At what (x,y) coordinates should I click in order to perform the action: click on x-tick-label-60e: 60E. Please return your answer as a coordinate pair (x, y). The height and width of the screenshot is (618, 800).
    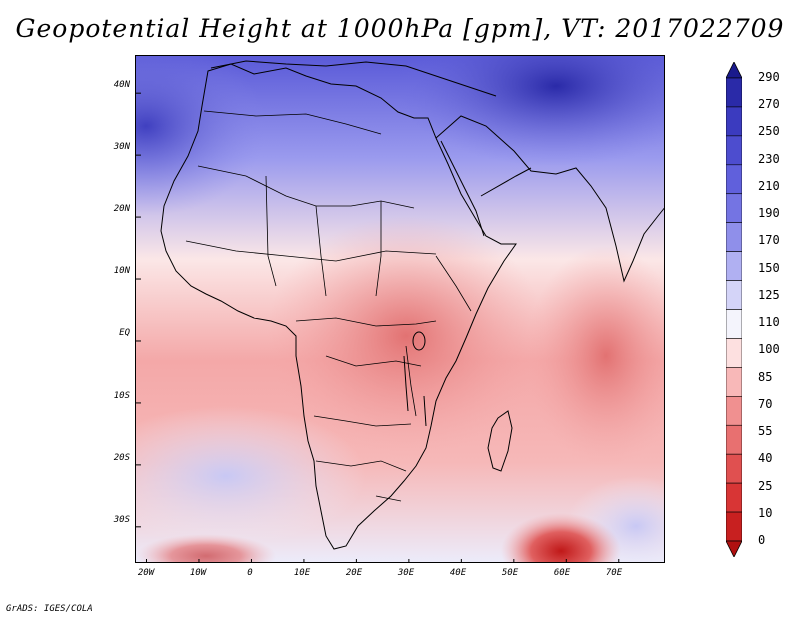
    Looking at the image, I should click on (562, 573).